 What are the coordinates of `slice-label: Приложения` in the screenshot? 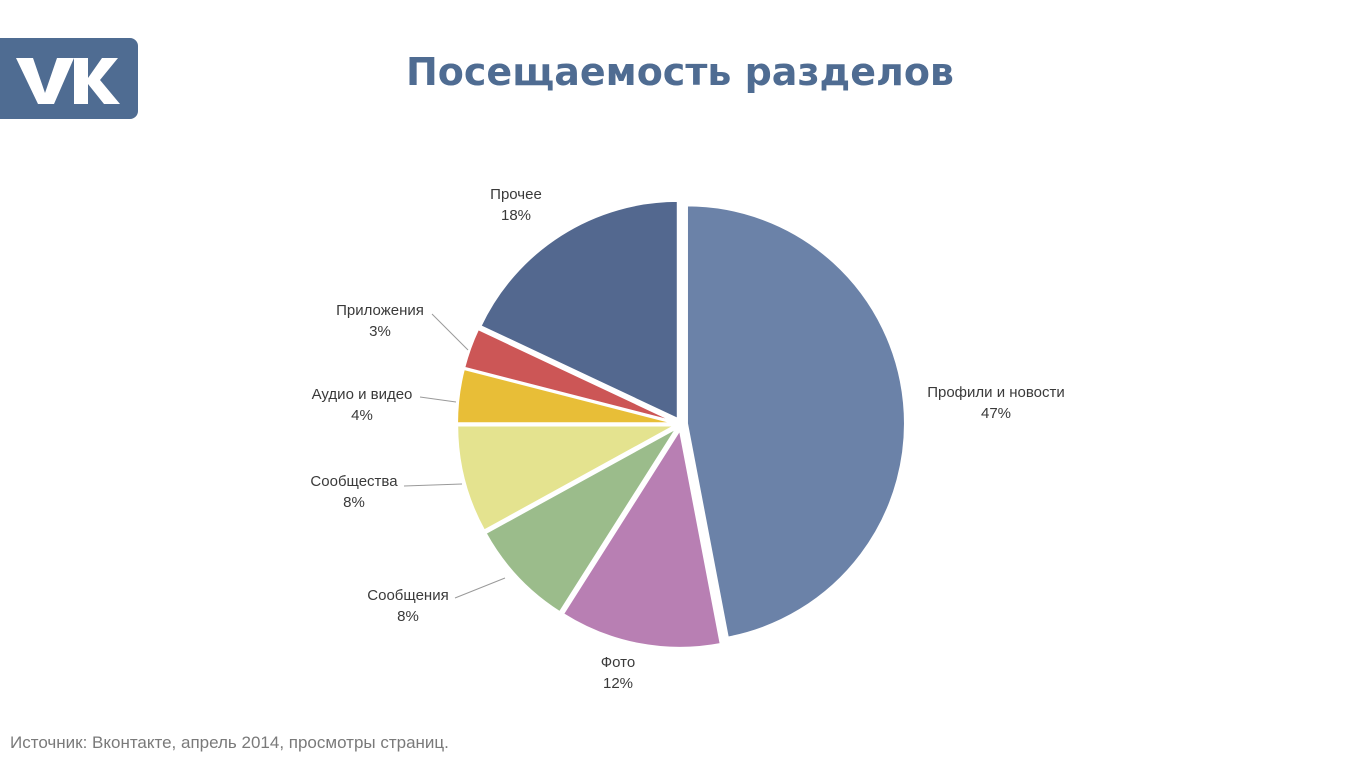 It's located at (380, 310).